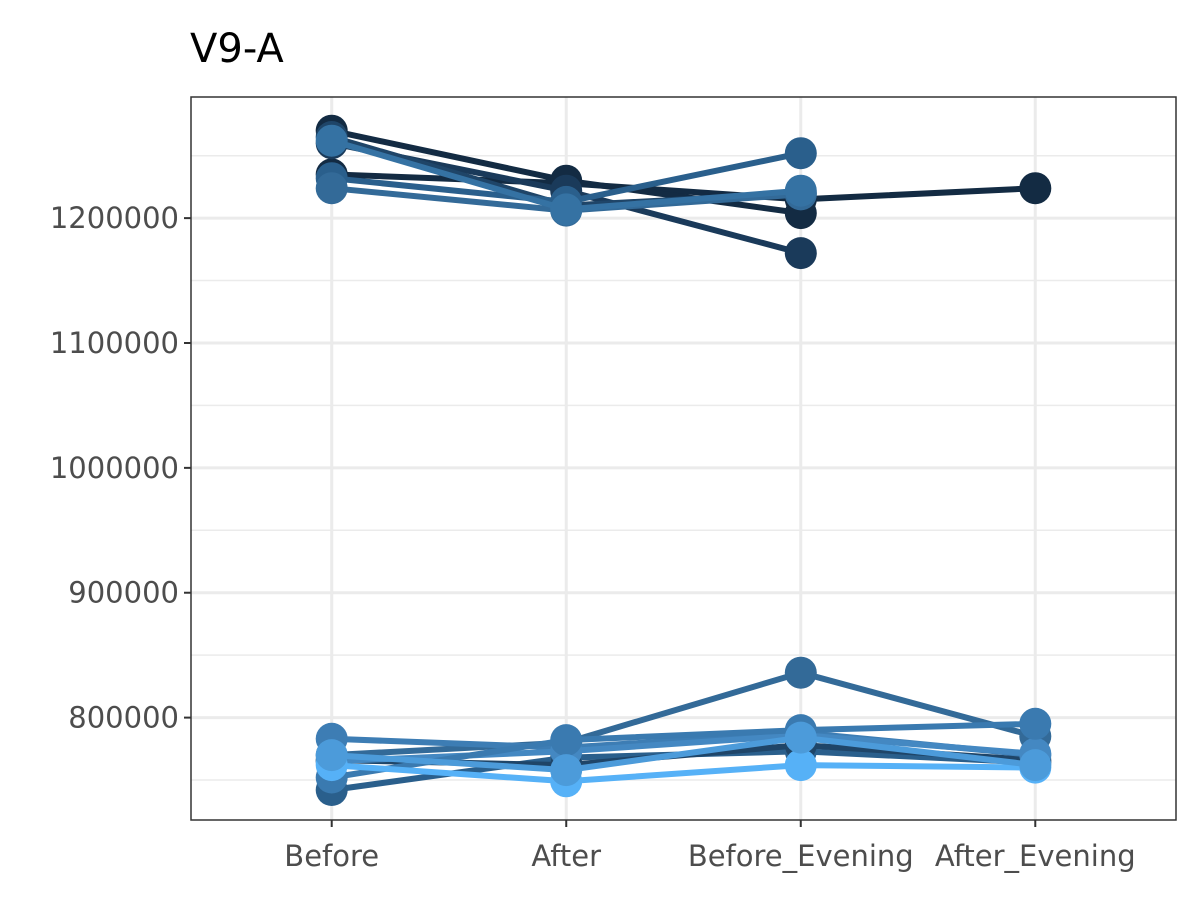 This screenshot has height=900, width=1200. Describe the element at coordinates (566, 856) in the screenshot. I see `x-tick-label: After` at that location.